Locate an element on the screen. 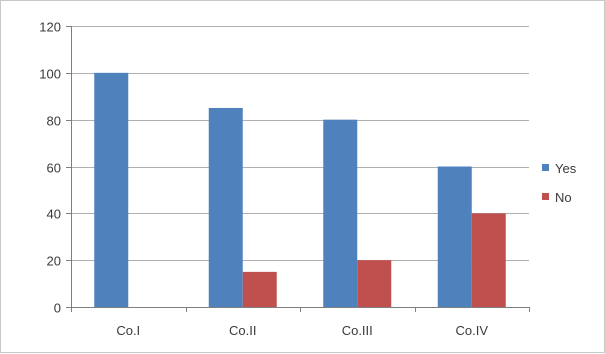 This screenshot has height=354, width=605. legend-swatch-yes is located at coordinates (545, 167).